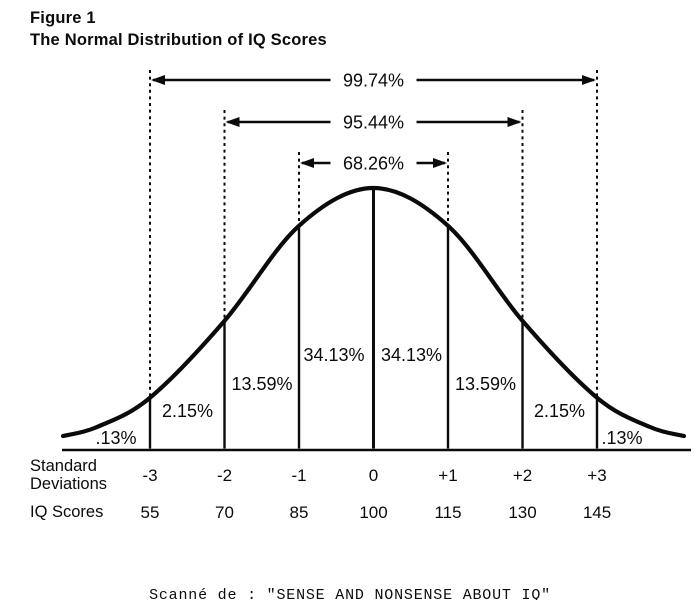 This screenshot has height=600, width=700. What do you see at coordinates (67, 512) in the screenshot?
I see `iq-axis-label: IQ Scores` at bounding box center [67, 512].